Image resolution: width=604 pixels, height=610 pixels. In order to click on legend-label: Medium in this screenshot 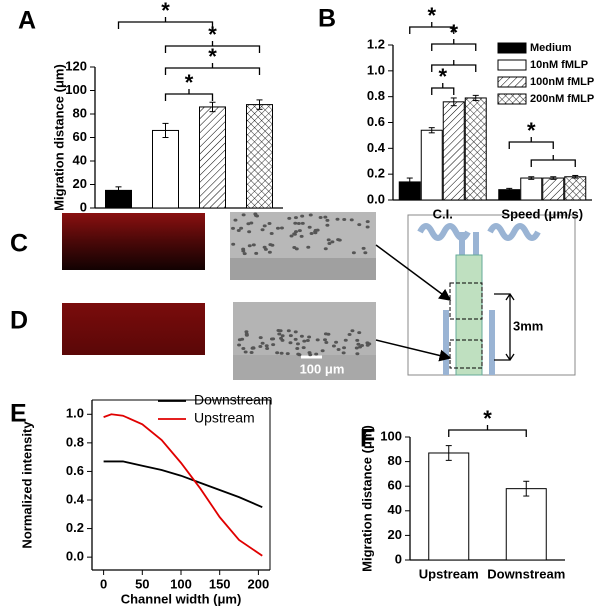, I will do `click(551, 48)`.